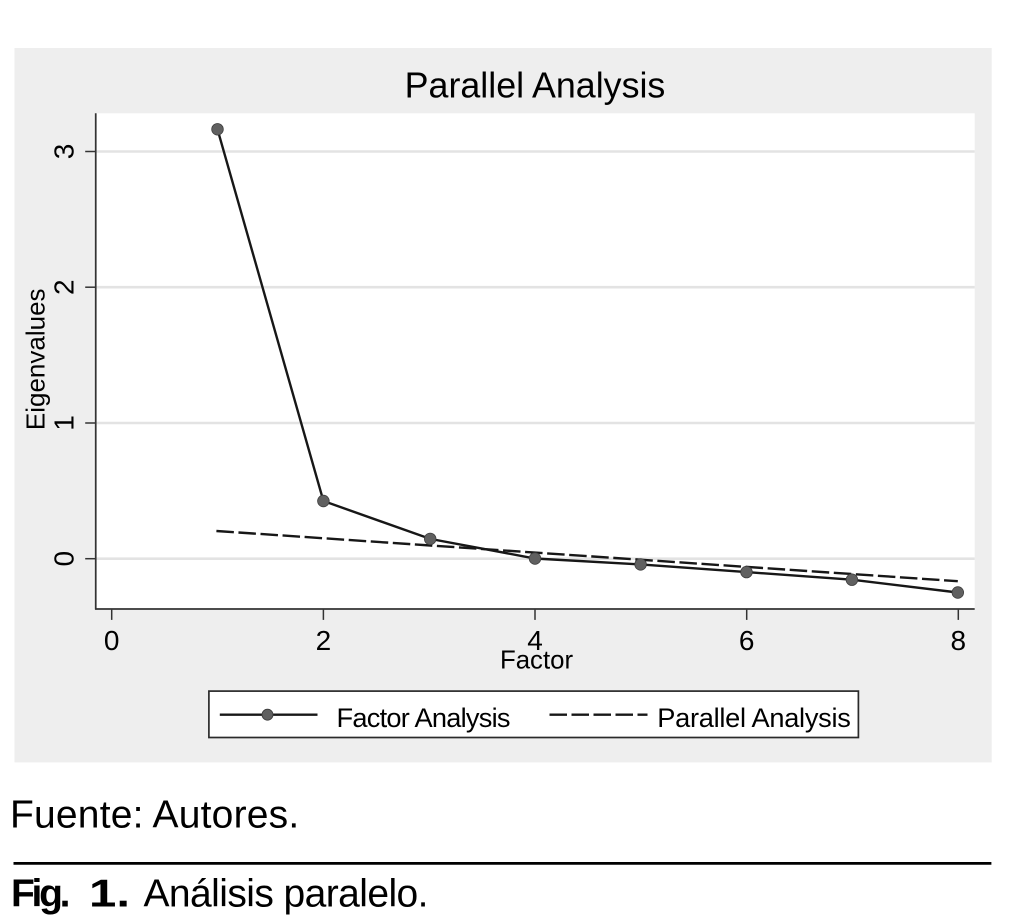 The image size is (1019, 922). What do you see at coordinates (154, 814) in the screenshot?
I see `svg-text: Fuente: Autores.` at bounding box center [154, 814].